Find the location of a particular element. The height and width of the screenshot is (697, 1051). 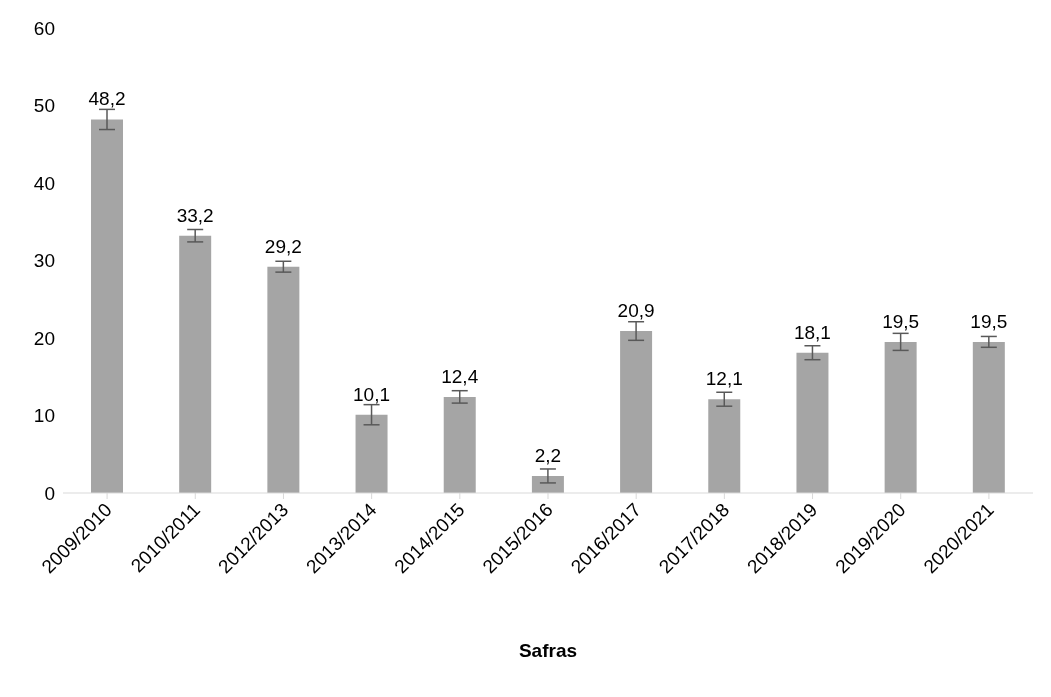

y-tick-label: 40 is located at coordinates (44, 183).